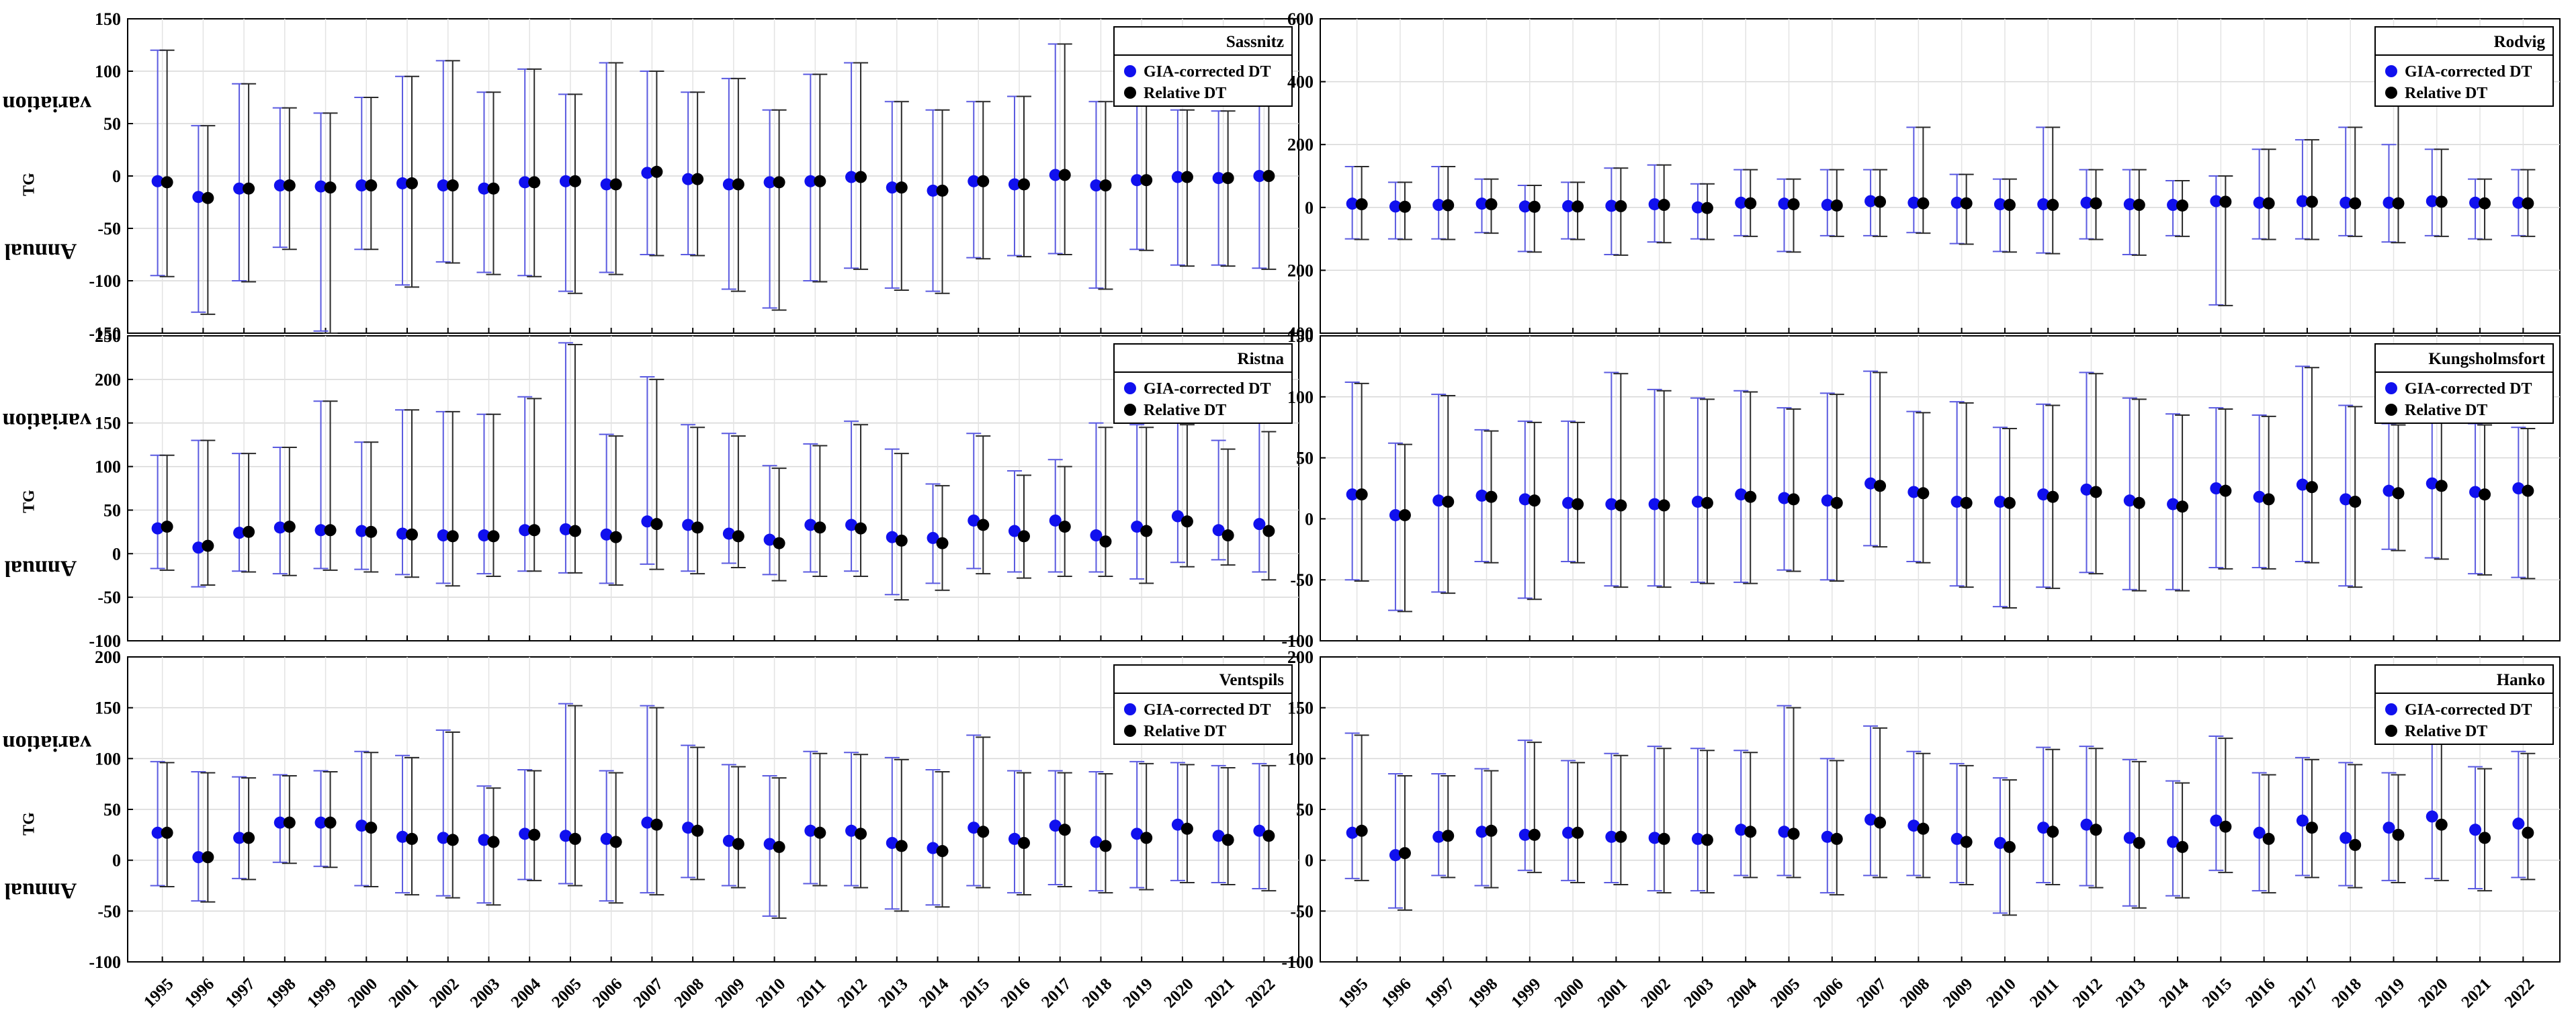 This screenshot has width=2576, height=1023. Describe the element at coordinates (1300, 270) in the screenshot. I see `y-tick-label: 200` at that location.